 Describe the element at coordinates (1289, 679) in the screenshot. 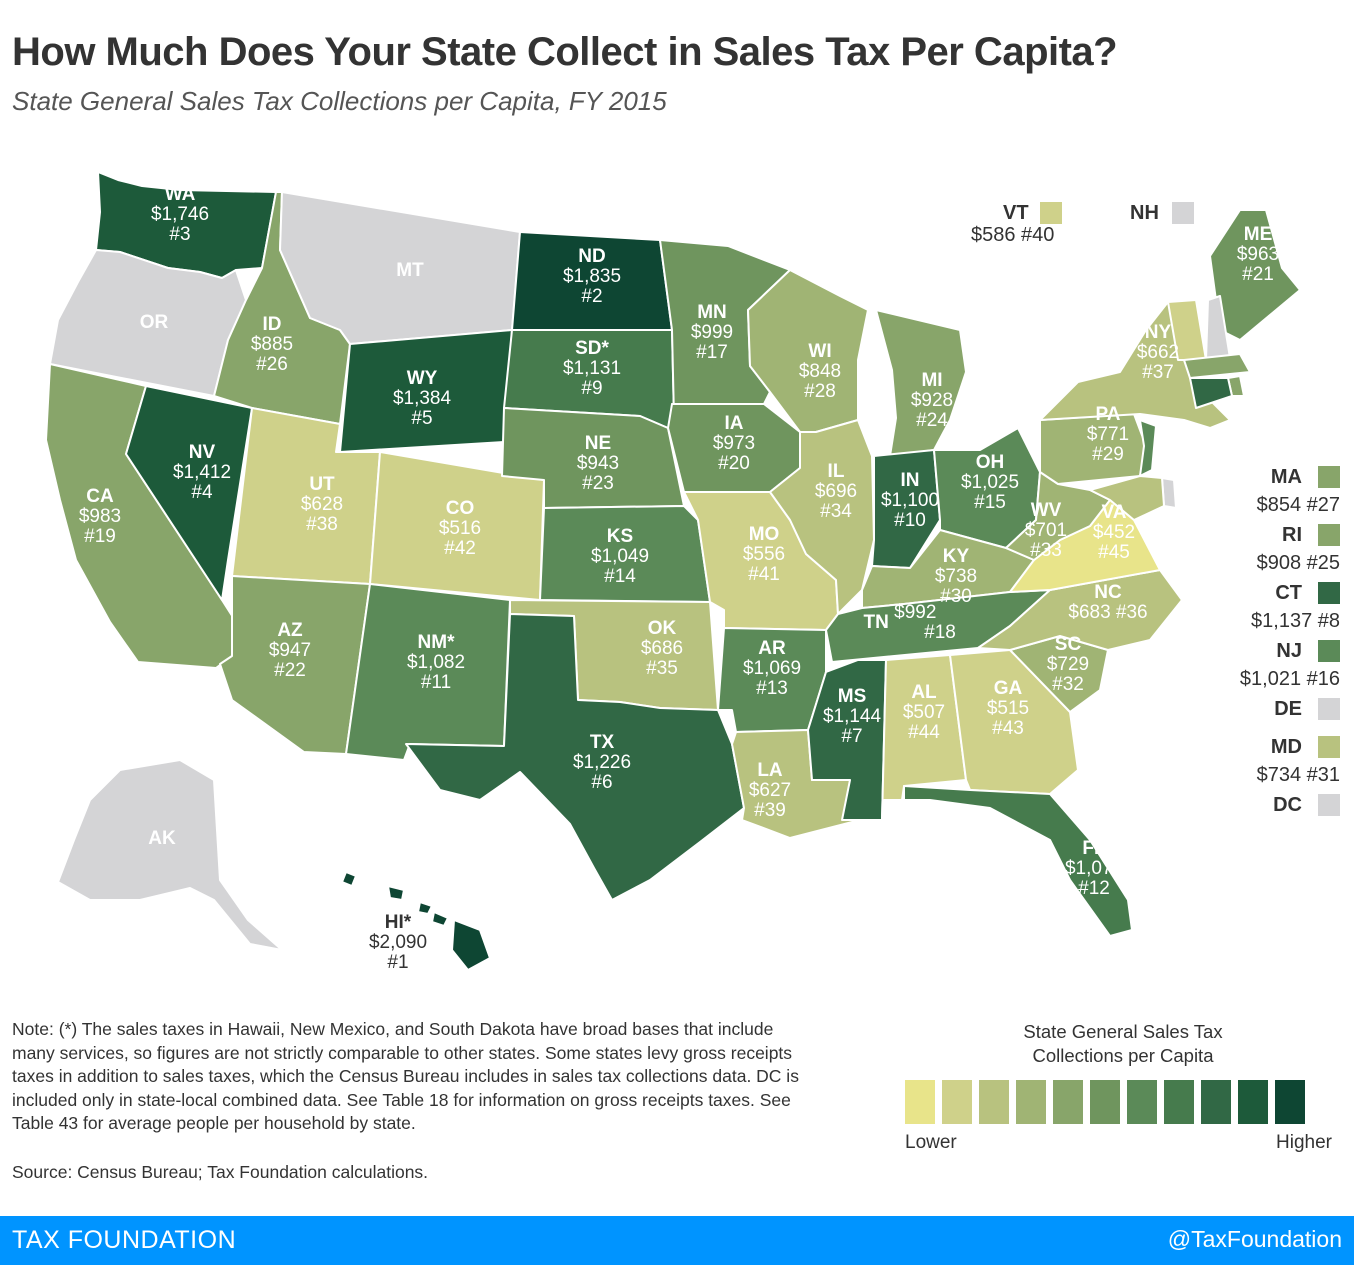

I see `legend-value: $1,021 #16` at that location.